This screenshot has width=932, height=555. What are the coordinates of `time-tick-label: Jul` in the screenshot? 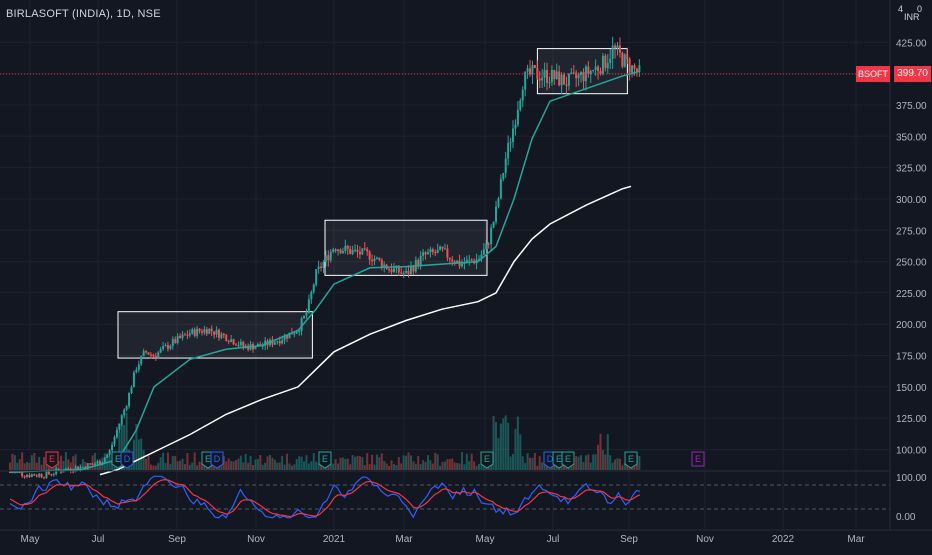 It's located at (98, 539).